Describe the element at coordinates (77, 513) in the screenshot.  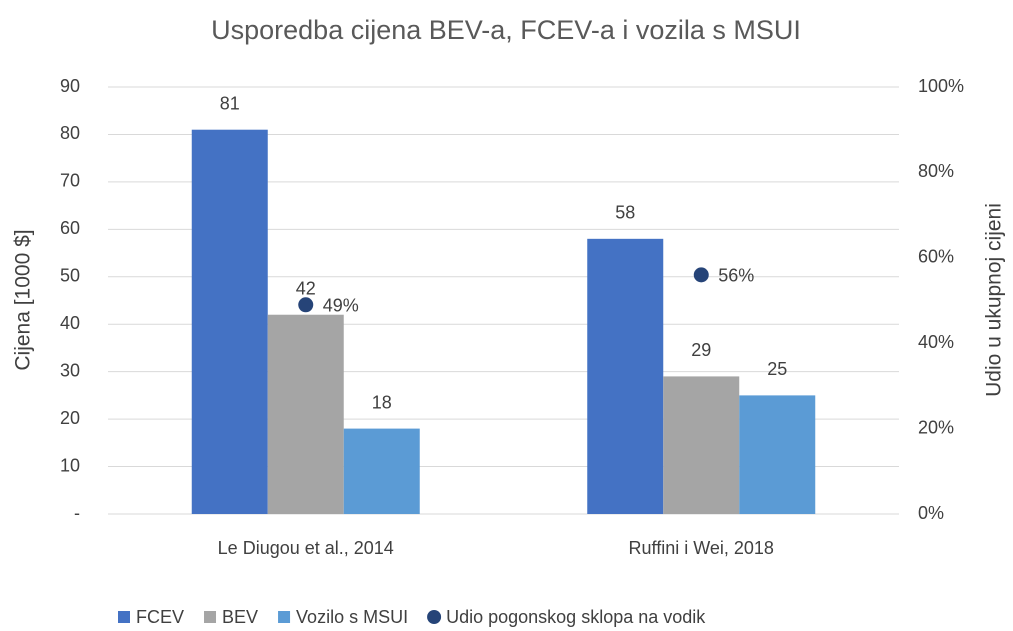
I see `y-tick-label: -` at that location.